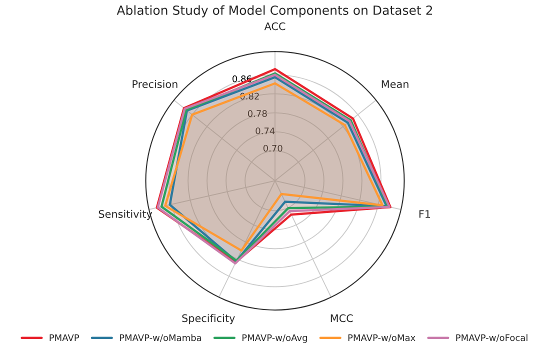 Image resolution: width=550 pixels, height=351 pixels. What do you see at coordinates (161, 338) in the screenshot?
I see `legend-label: PMAVP-w/oMamba` at bounding box center [161, 338].